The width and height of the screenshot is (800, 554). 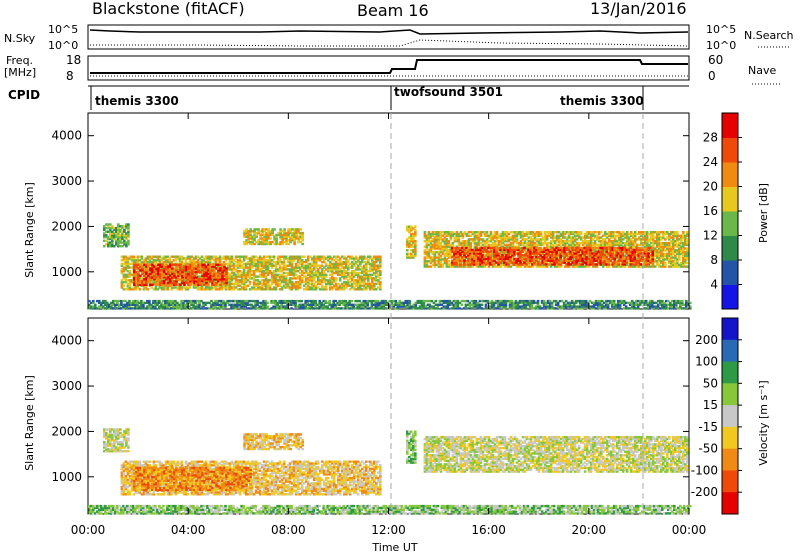 I want to click on power-heatmap, so click(x=390, y=266).